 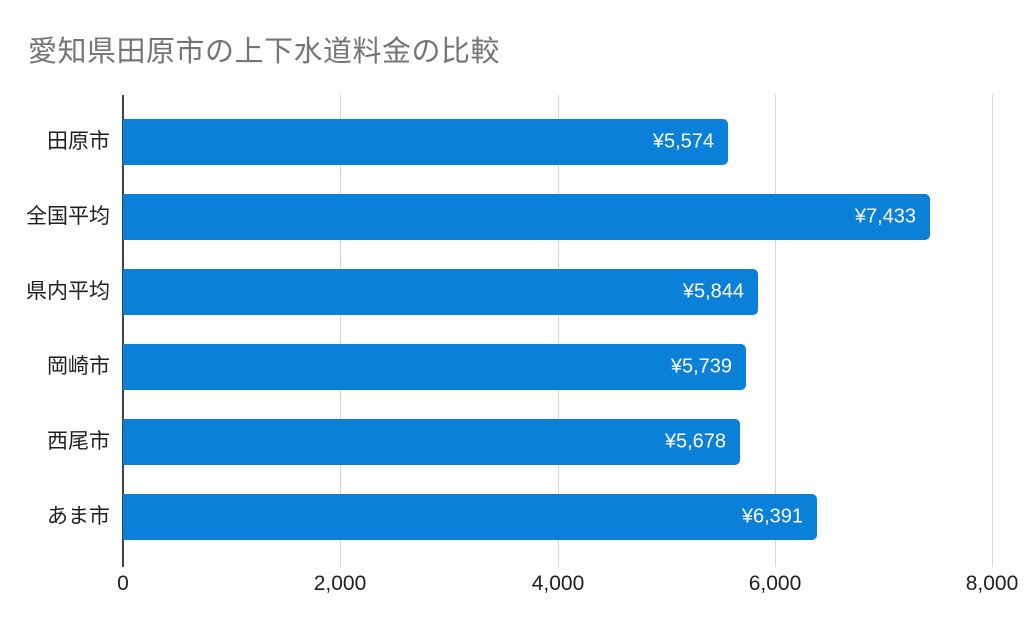 I want to click on chart-title: 愛知県田原市の上下水道料金の比較, so click(x=264, y=52).